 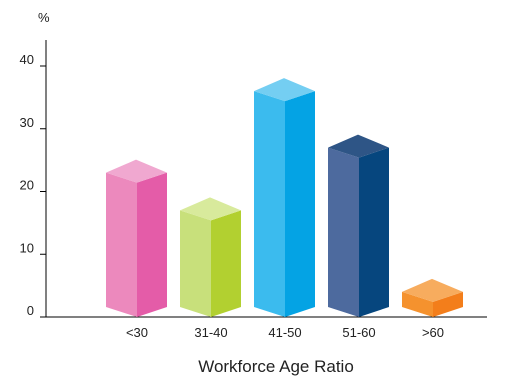 What do you see at coordinates (358, 332) in the screenshot?
I see `x-tick-label: 51-60` at bounding box center [358, 332].